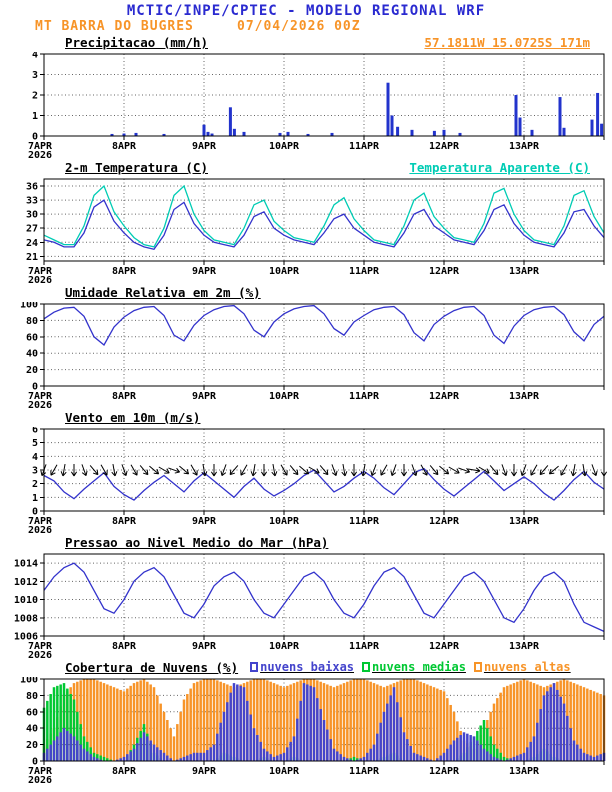 Image resolution: width=612 pixels, height=792 pixels. What do you see at coordinates (306, 11) in the screenshot?
I see `page-title: MCTIC/INPE/CPTEC - MODELO REGIONAL WRF` at bounding box center [306, 11].